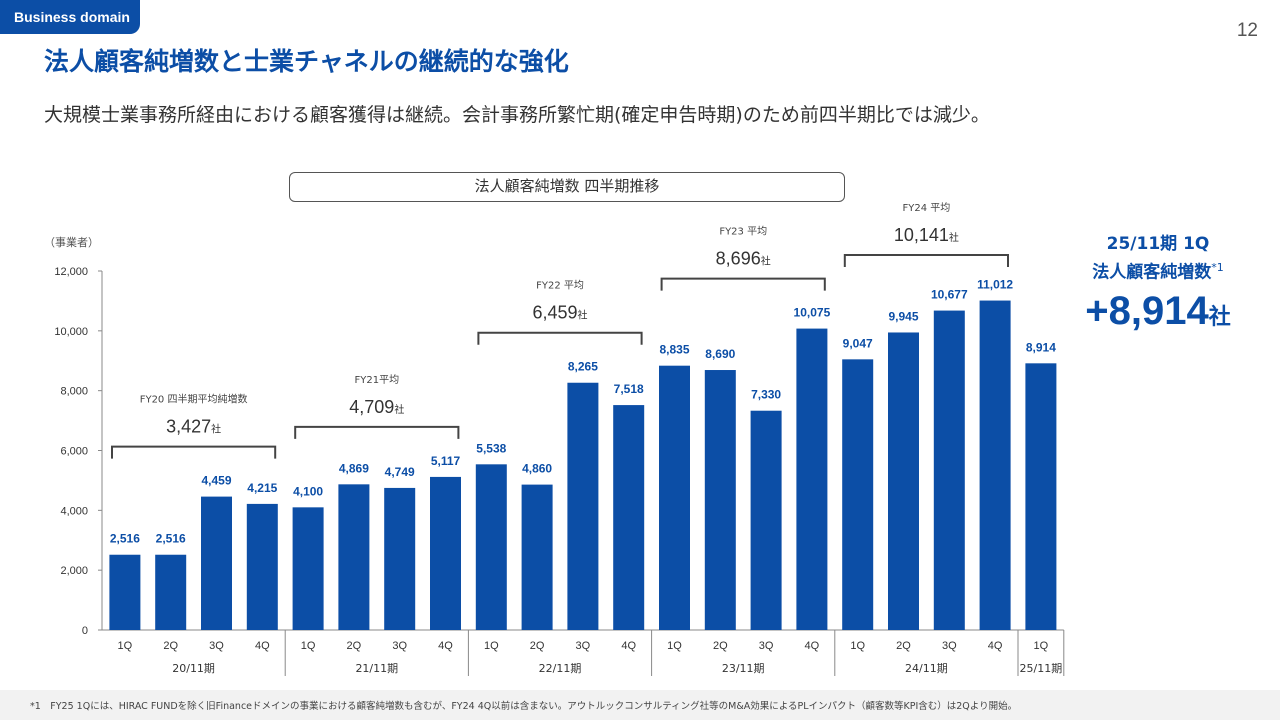  What do you see at coordinates (995, 285) in the screenshot?
I see `bar-value-label: 11,012` at bounding box center [995, 285].